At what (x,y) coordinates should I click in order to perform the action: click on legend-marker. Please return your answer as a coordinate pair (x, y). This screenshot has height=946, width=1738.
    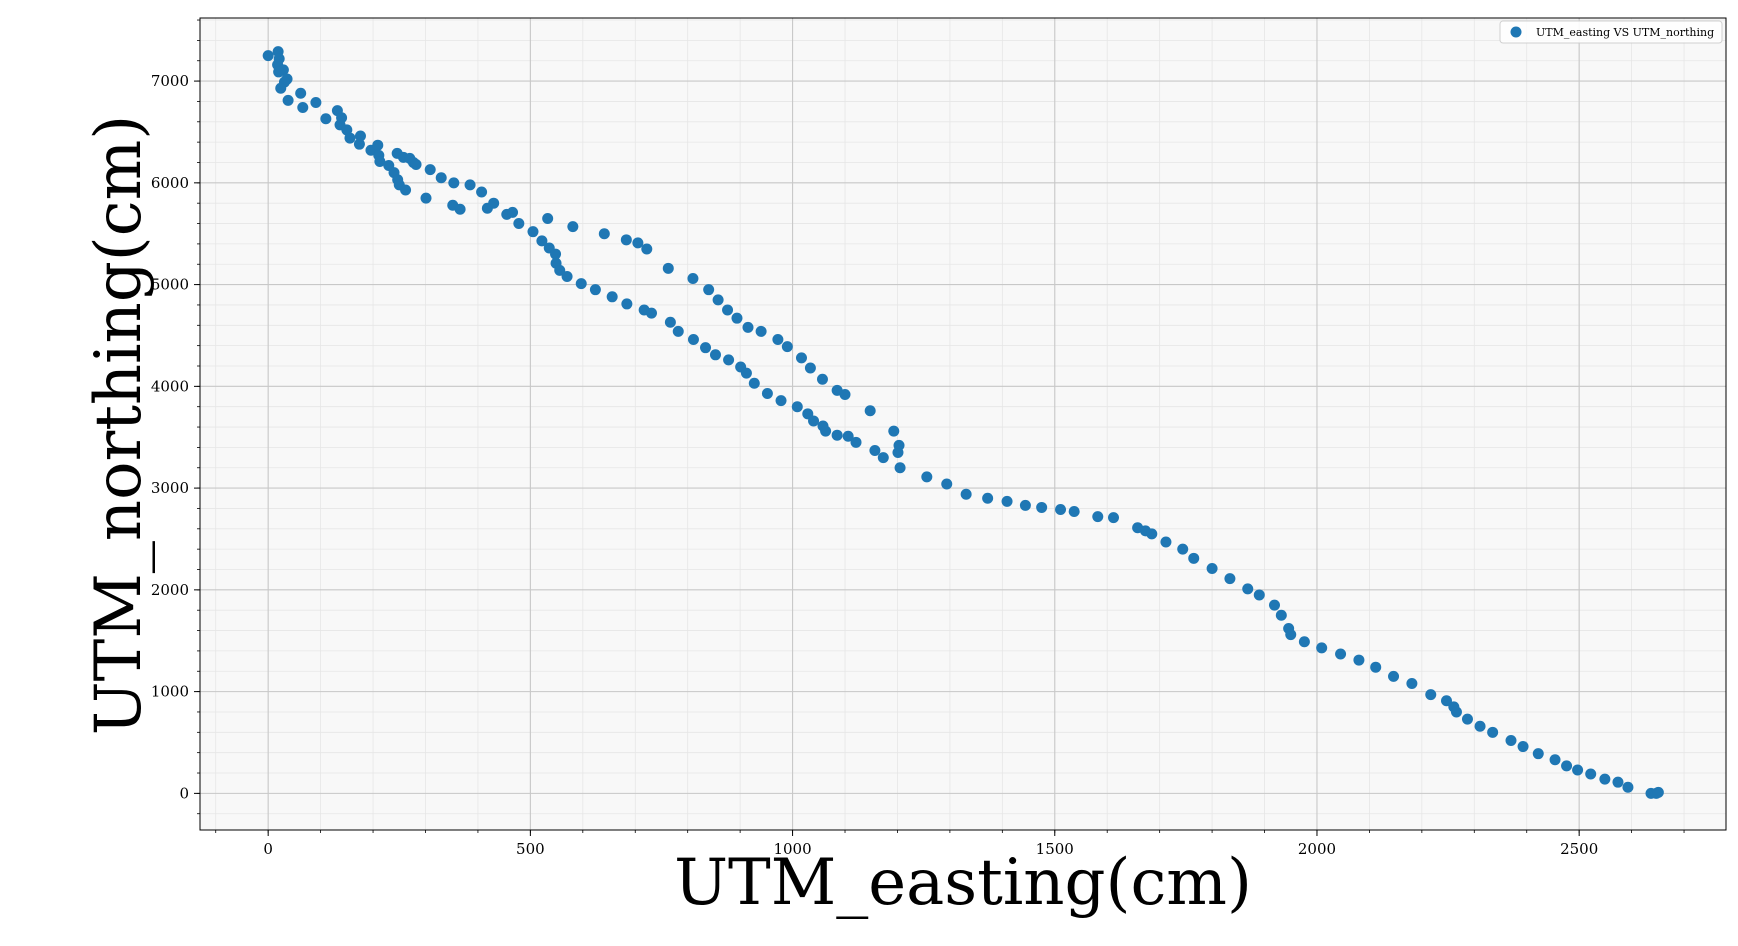
    Looking at the image, I should click on (1516, 32).